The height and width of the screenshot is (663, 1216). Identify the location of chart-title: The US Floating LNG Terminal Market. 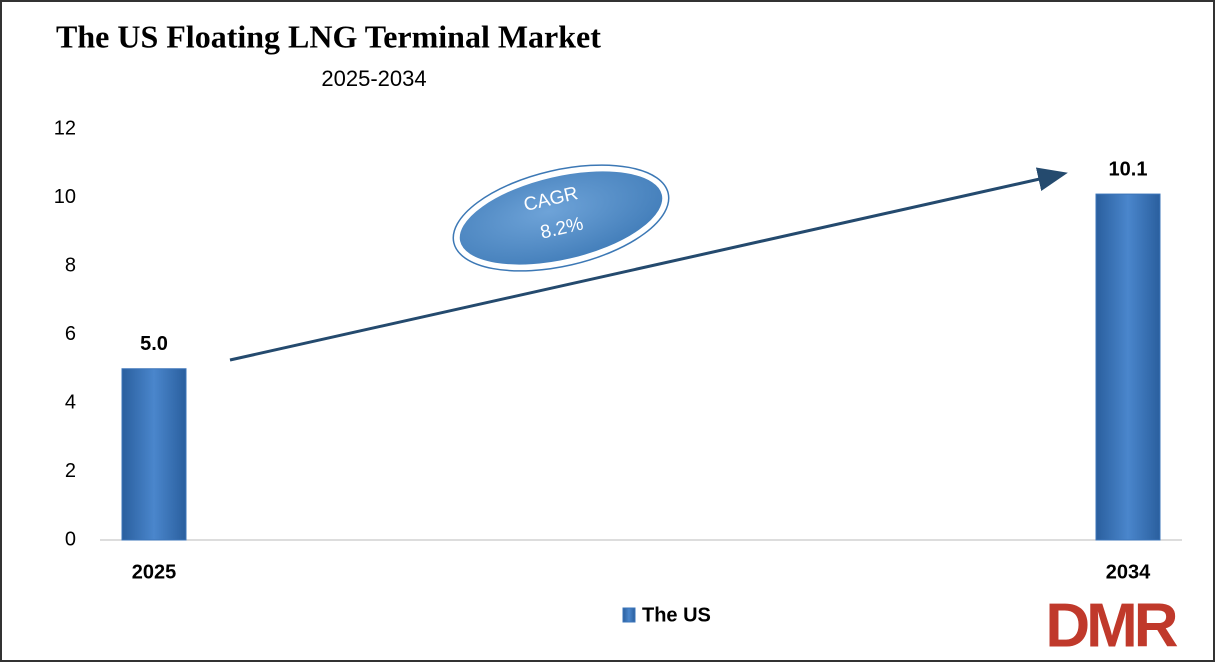
(328, 36).